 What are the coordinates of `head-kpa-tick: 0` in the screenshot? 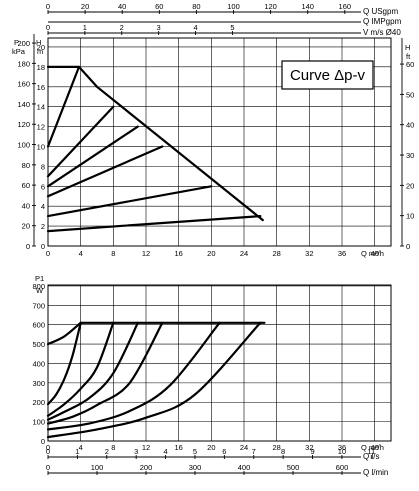 It's located at (28, 246).